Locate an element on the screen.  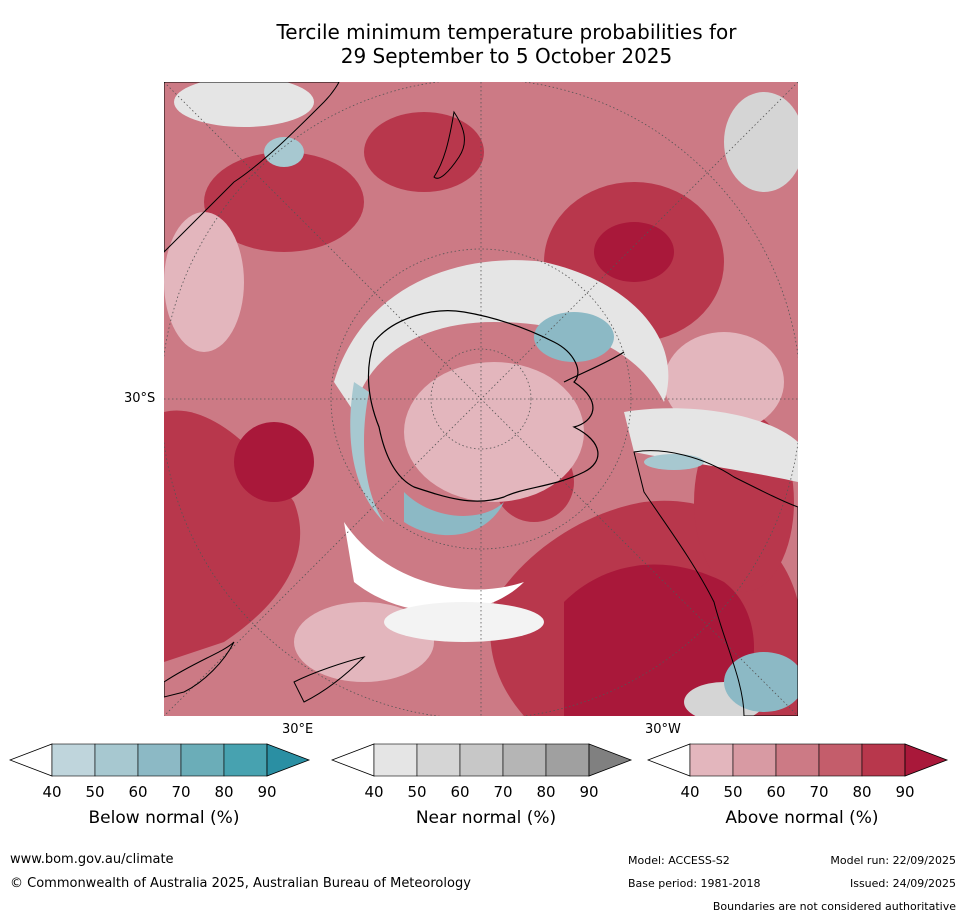
footer-issued: Issued: 24/09/2025 is located at coordinates (902, 883).